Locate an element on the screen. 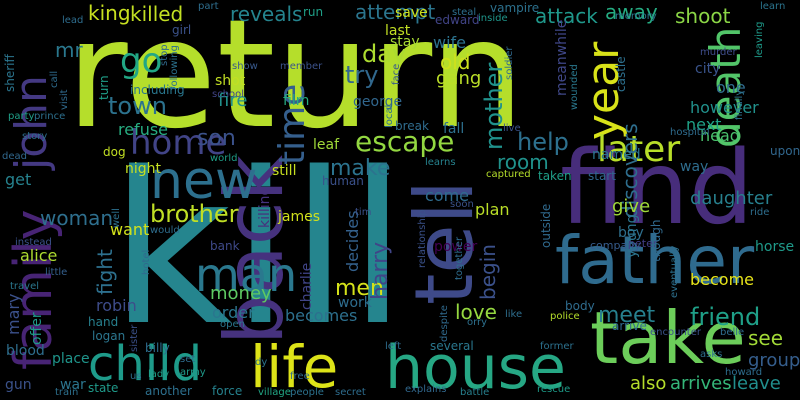 This screenshot has height=400, width=800. word: later is located at coordinates (639, 149).